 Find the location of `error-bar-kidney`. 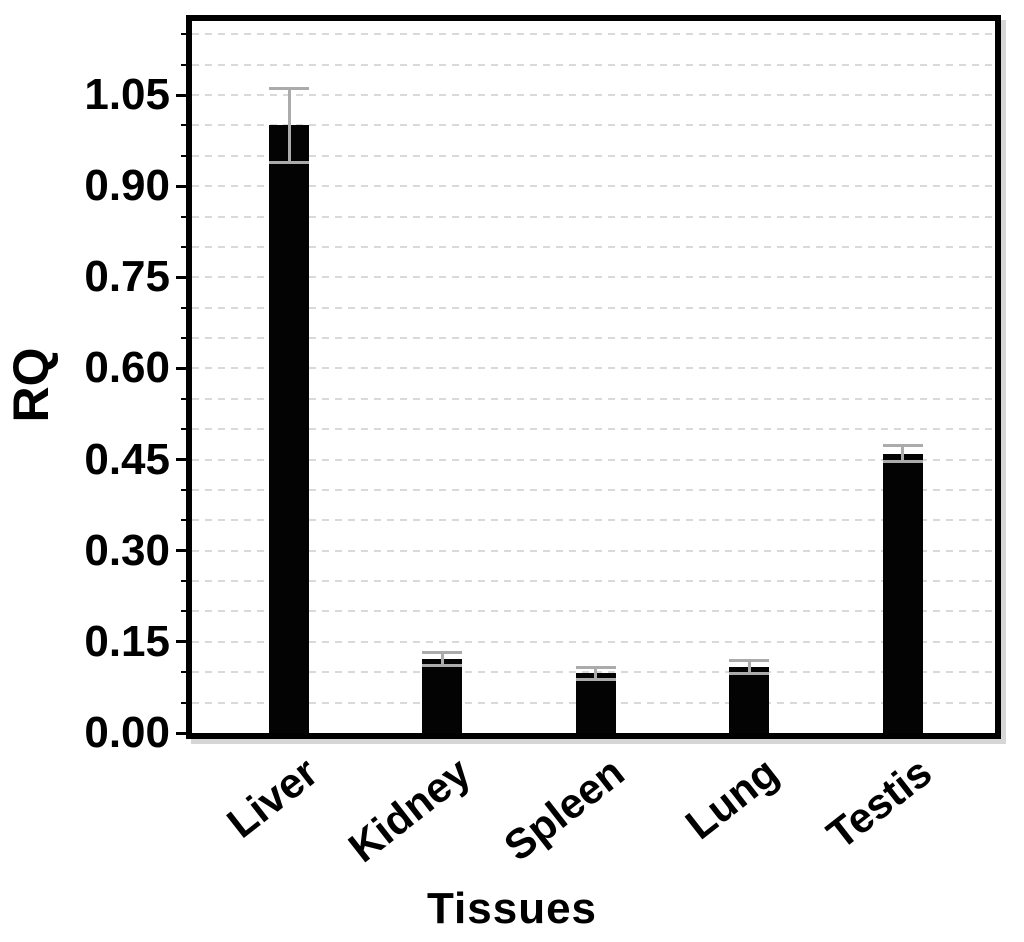

error-bar-kidney is located at coordinates (442, 658).